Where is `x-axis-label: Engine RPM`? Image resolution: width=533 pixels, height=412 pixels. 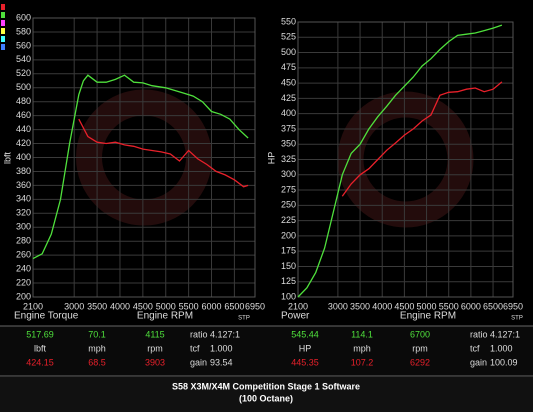 x-axis-label: Engine RPM is located at coordinates (428, 316).